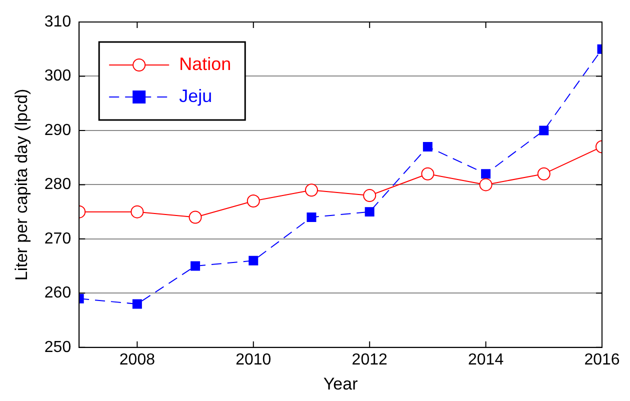 This screenshot has height=401, width=630. Describe the element at coordinates (205, 64) in the screenshot. I see `legend-label: Nation` at that location.